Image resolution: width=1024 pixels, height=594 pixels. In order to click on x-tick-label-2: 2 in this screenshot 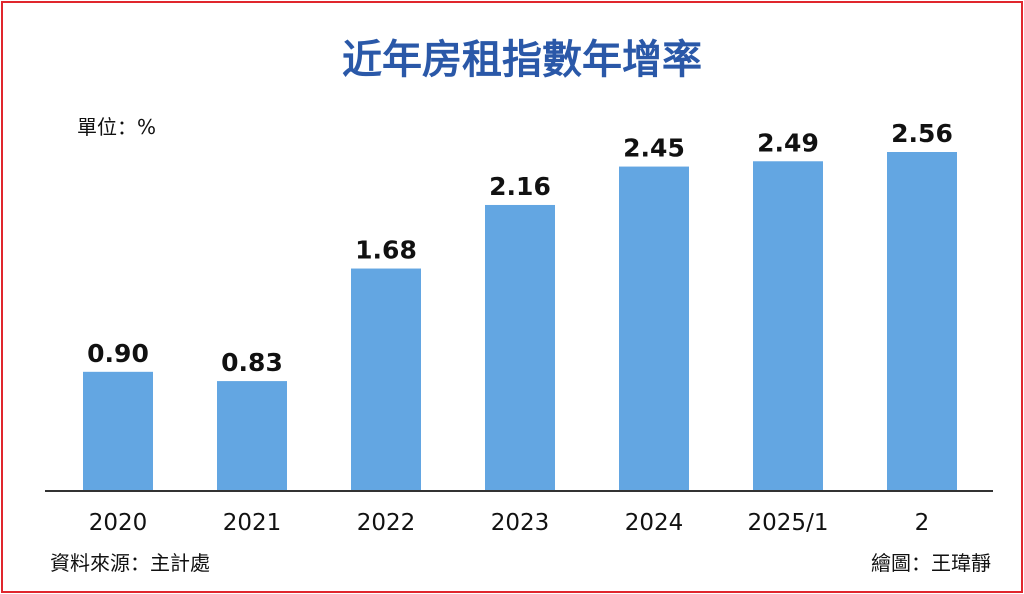, I will do `click(922, 523)`.